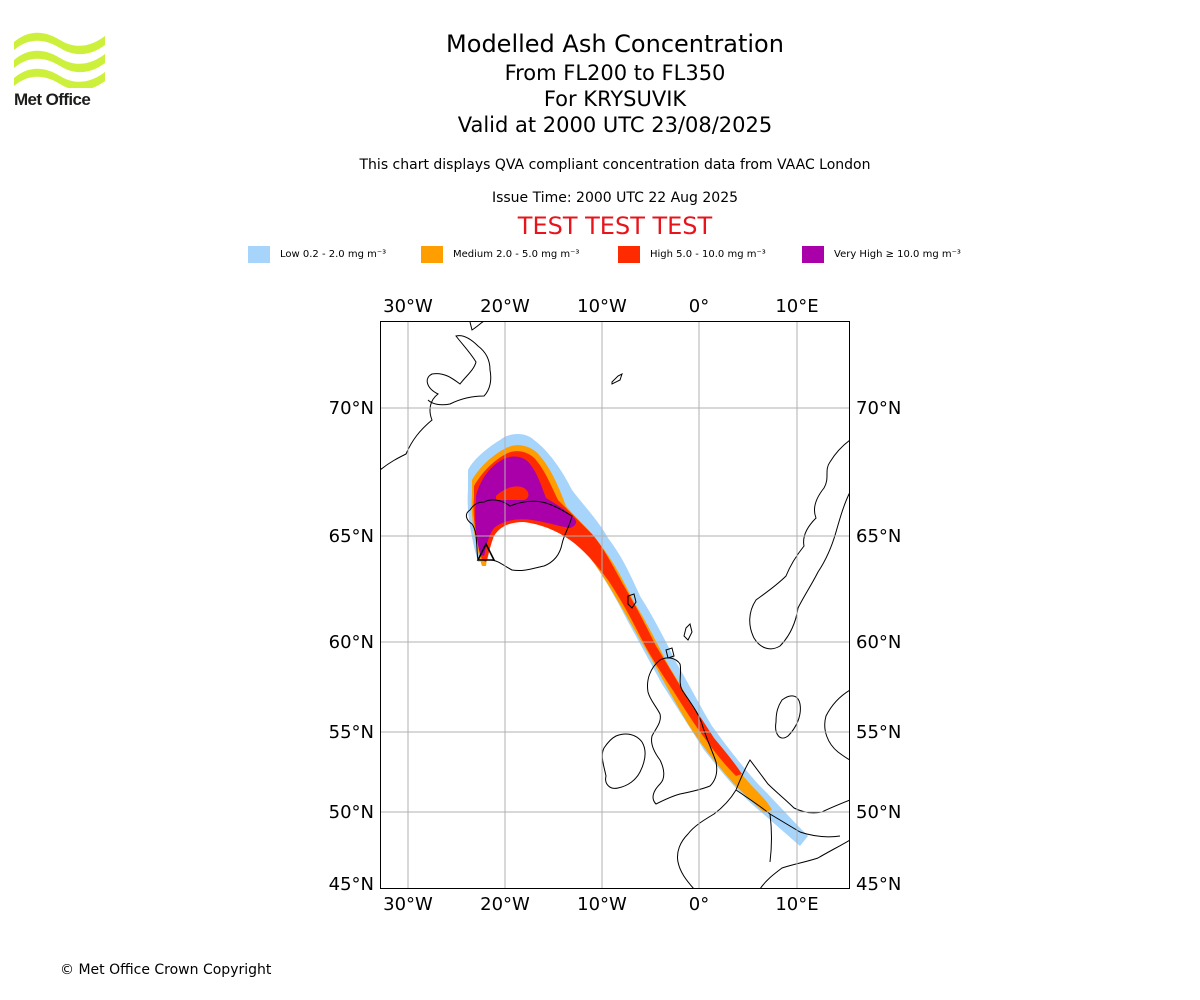  What do you see at coordinates (796, 306) in the screenshot?
I see `lon-tick-top: 10°E` at bounding box center [796, 306].